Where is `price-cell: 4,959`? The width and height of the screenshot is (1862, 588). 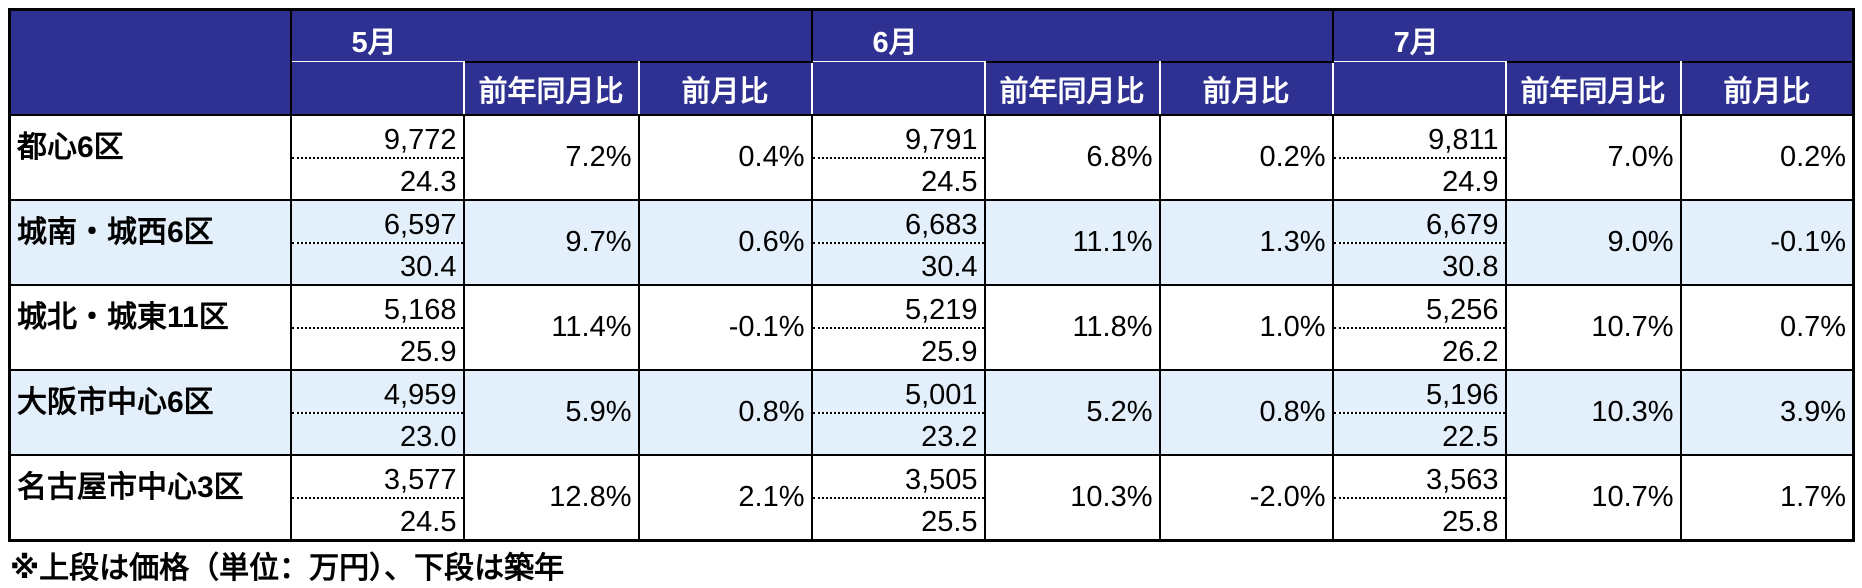
price-cell: 4,959 is located at coordinates (377, 391).